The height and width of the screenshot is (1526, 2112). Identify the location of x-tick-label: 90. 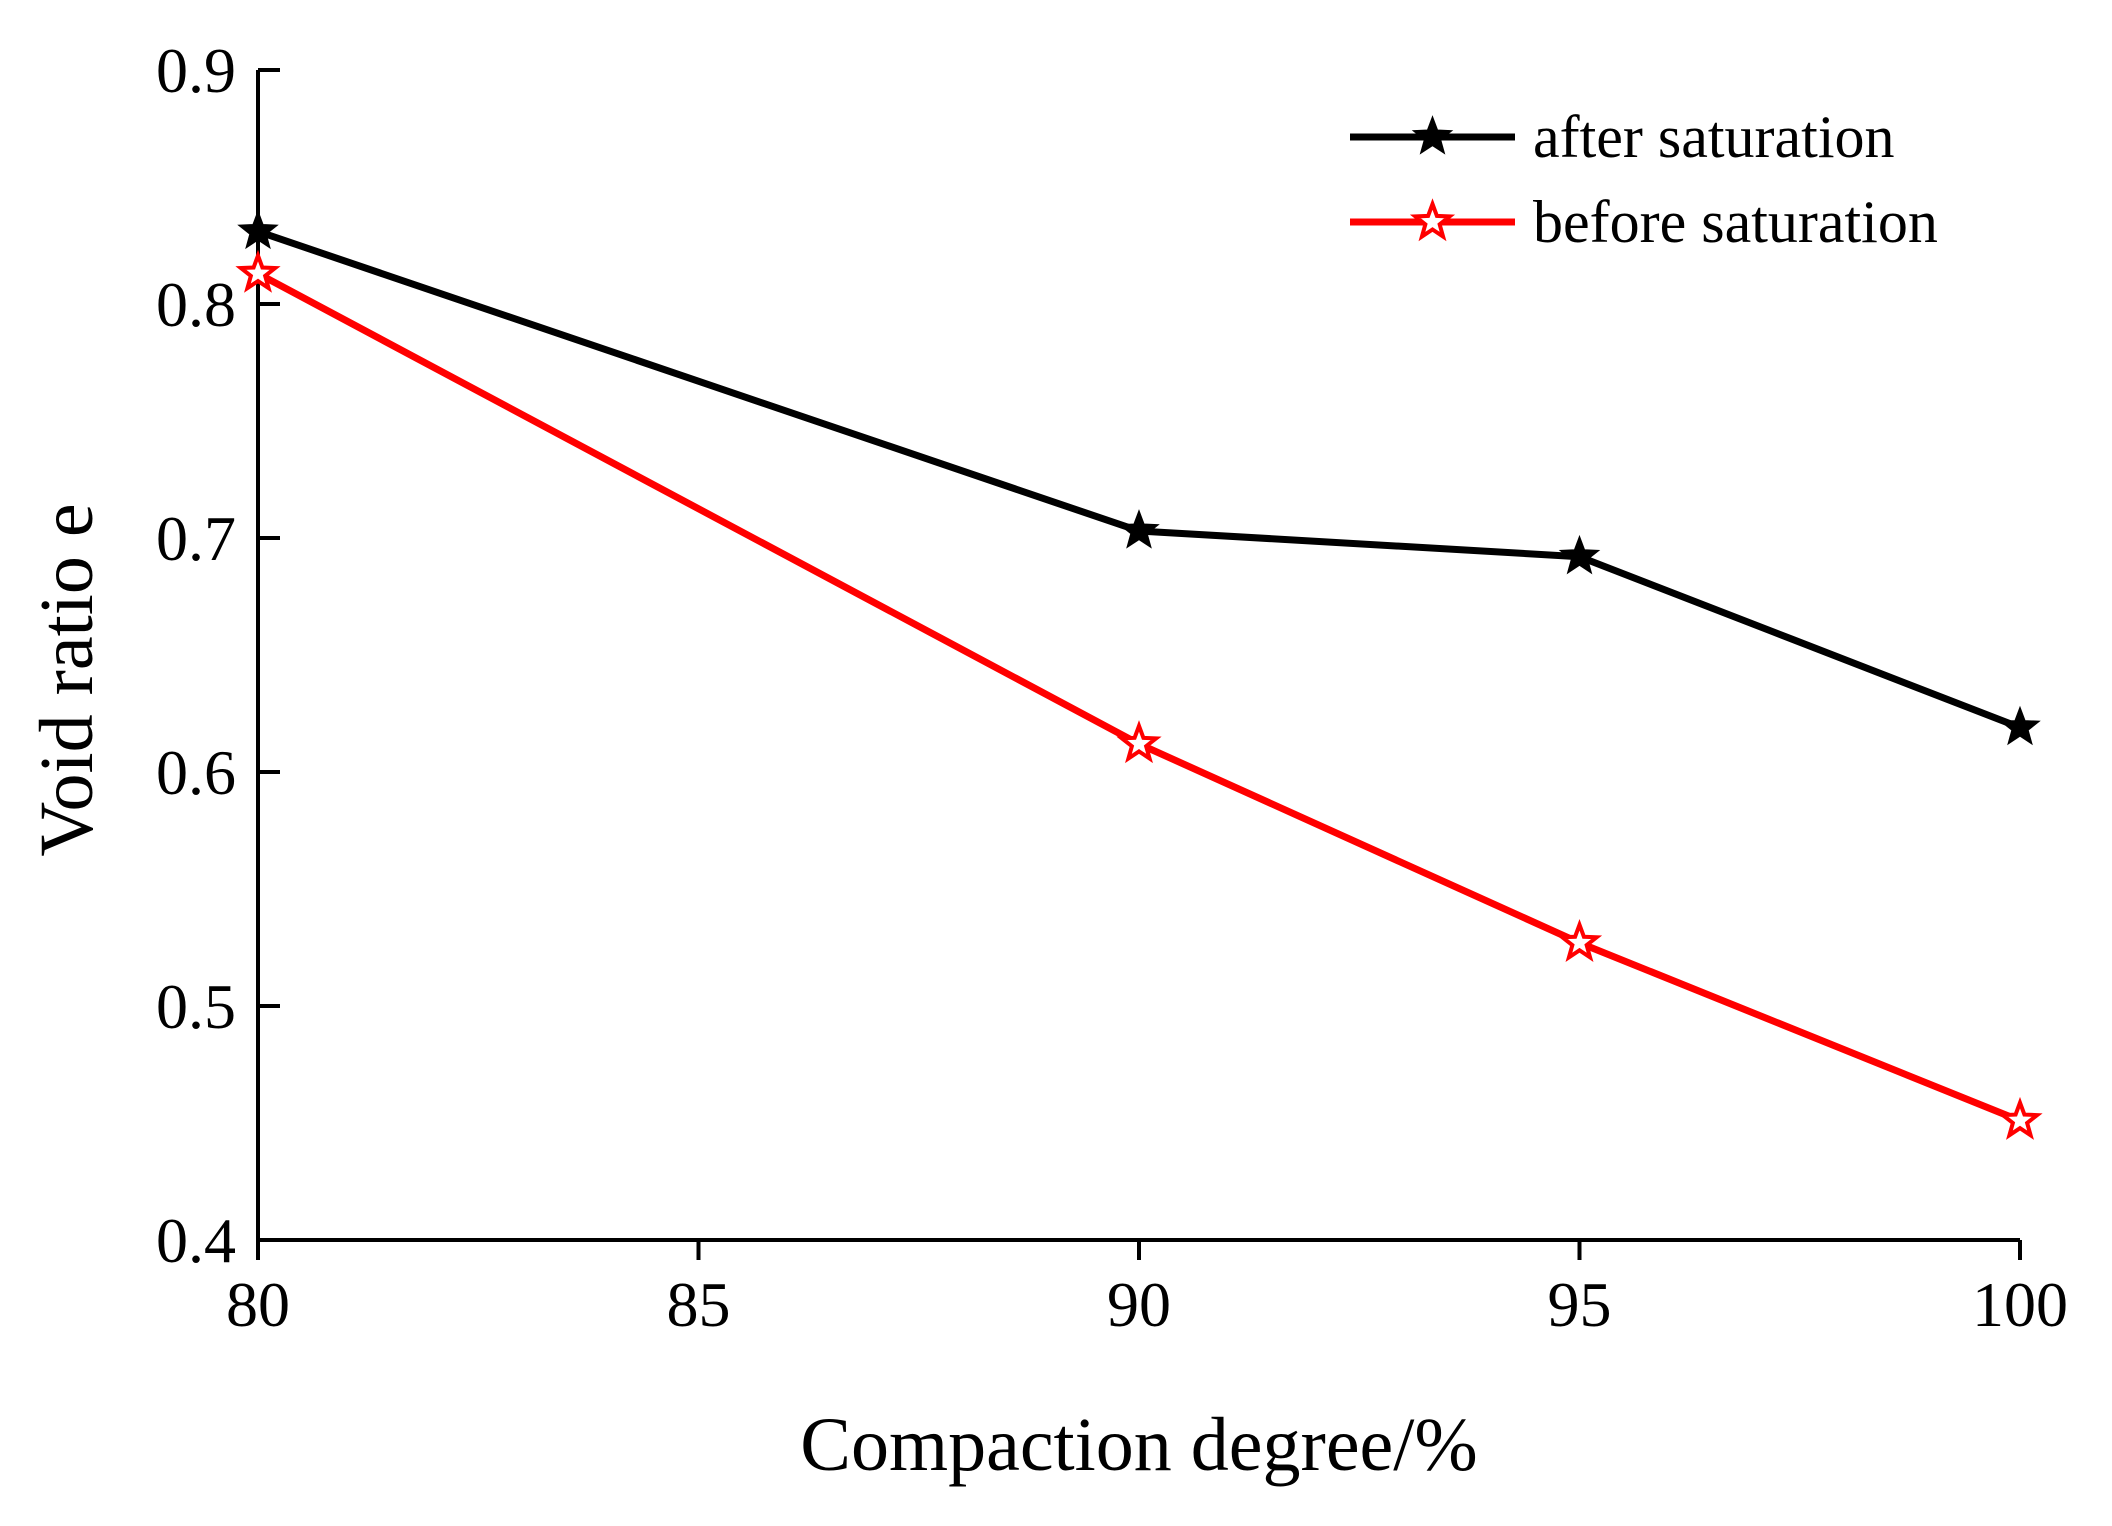
(1139, 1304).